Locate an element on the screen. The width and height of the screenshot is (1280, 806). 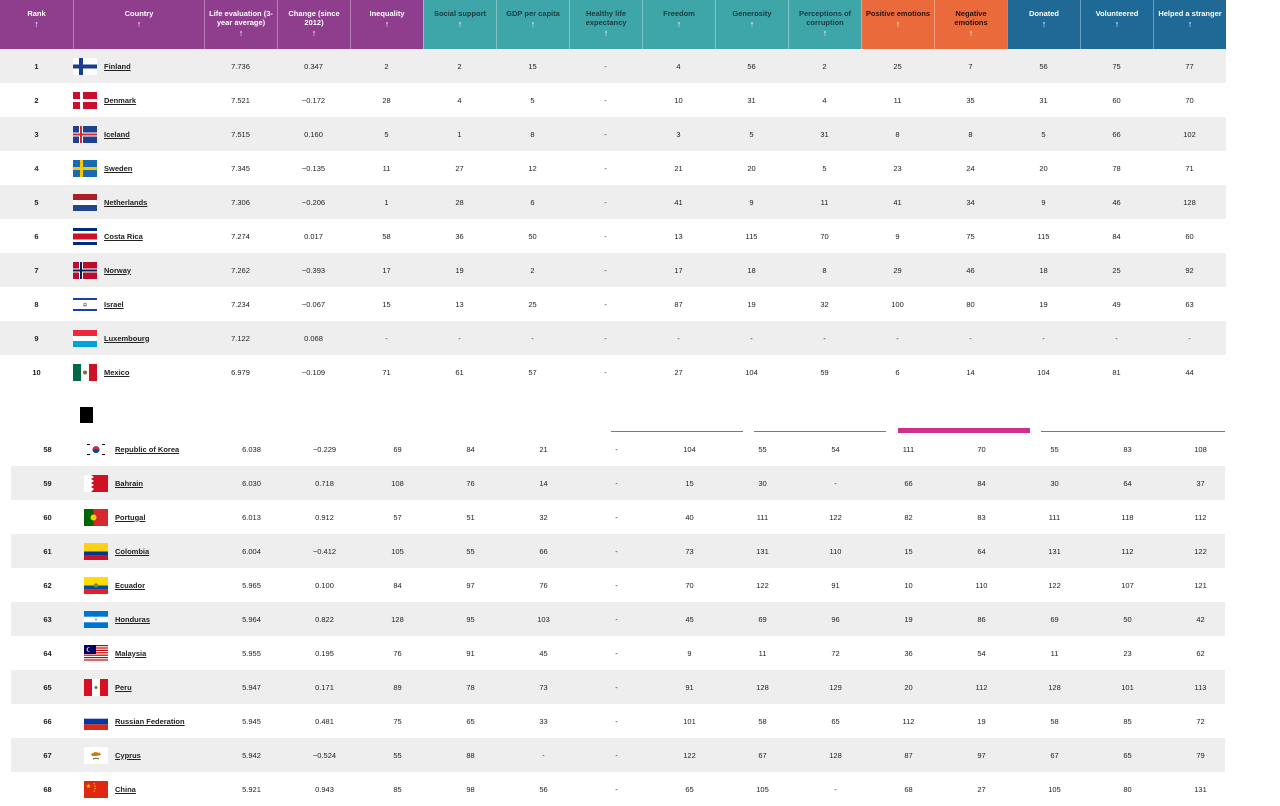
country-link: Norway is located at coordinates (118, 270).